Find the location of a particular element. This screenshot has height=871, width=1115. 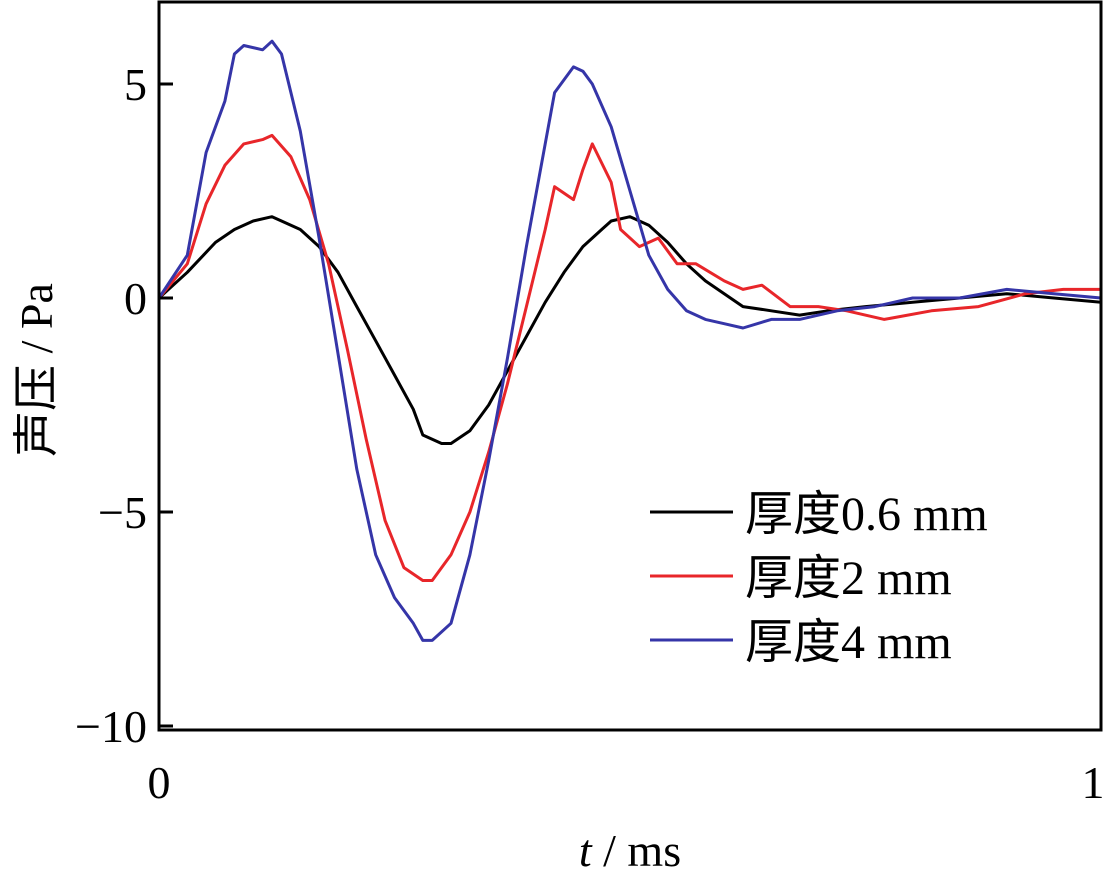

y-tick-label: −5 is located at coordinates (122, 512).